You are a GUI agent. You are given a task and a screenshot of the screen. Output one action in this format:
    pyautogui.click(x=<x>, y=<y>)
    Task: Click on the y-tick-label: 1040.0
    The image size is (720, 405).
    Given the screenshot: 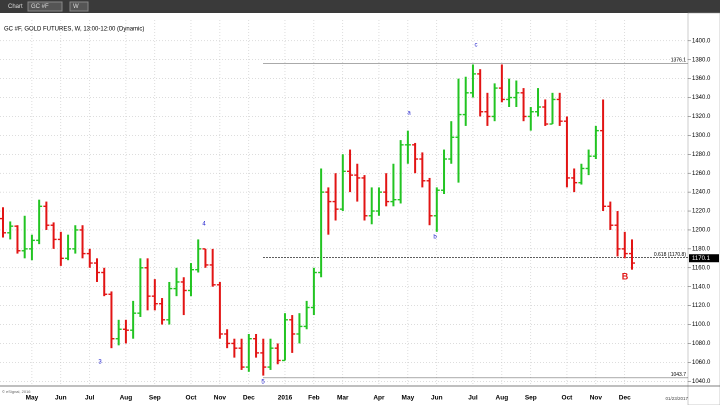 What is the action you would take?
    pyautogui.click(x=701, y=382)
    